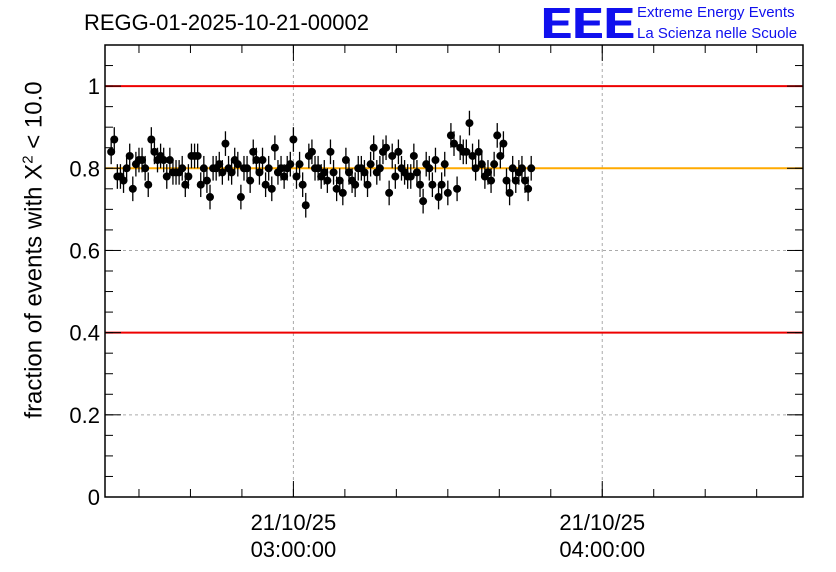 This screenshot has width=836, height=572. I want to click on y-tick-label: 1, so click(94, 86).